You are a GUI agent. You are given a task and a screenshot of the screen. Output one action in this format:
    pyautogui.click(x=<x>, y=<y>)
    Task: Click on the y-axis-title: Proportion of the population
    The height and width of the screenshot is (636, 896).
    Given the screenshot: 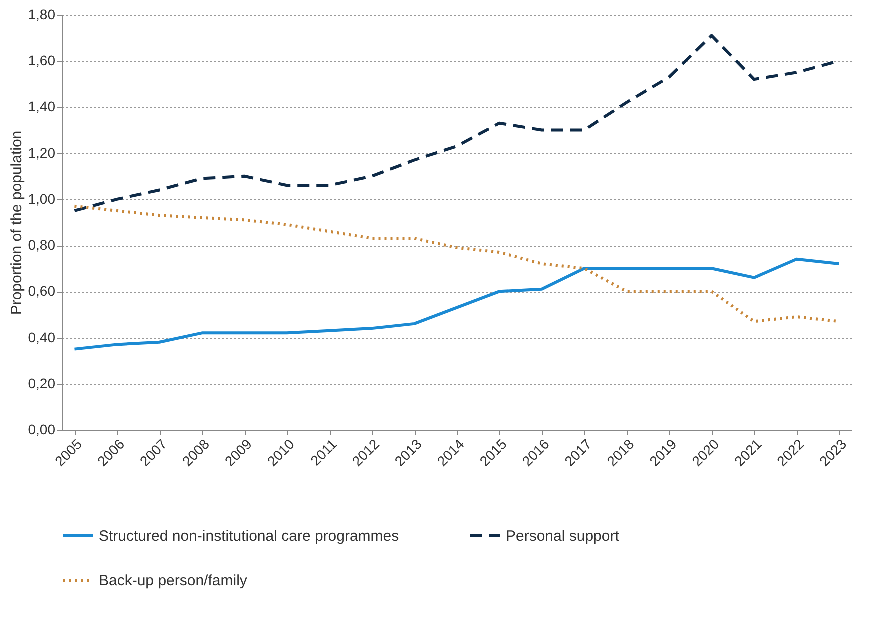 What is the action you would take?
    pyautogui.click(x=17, y=223)
    